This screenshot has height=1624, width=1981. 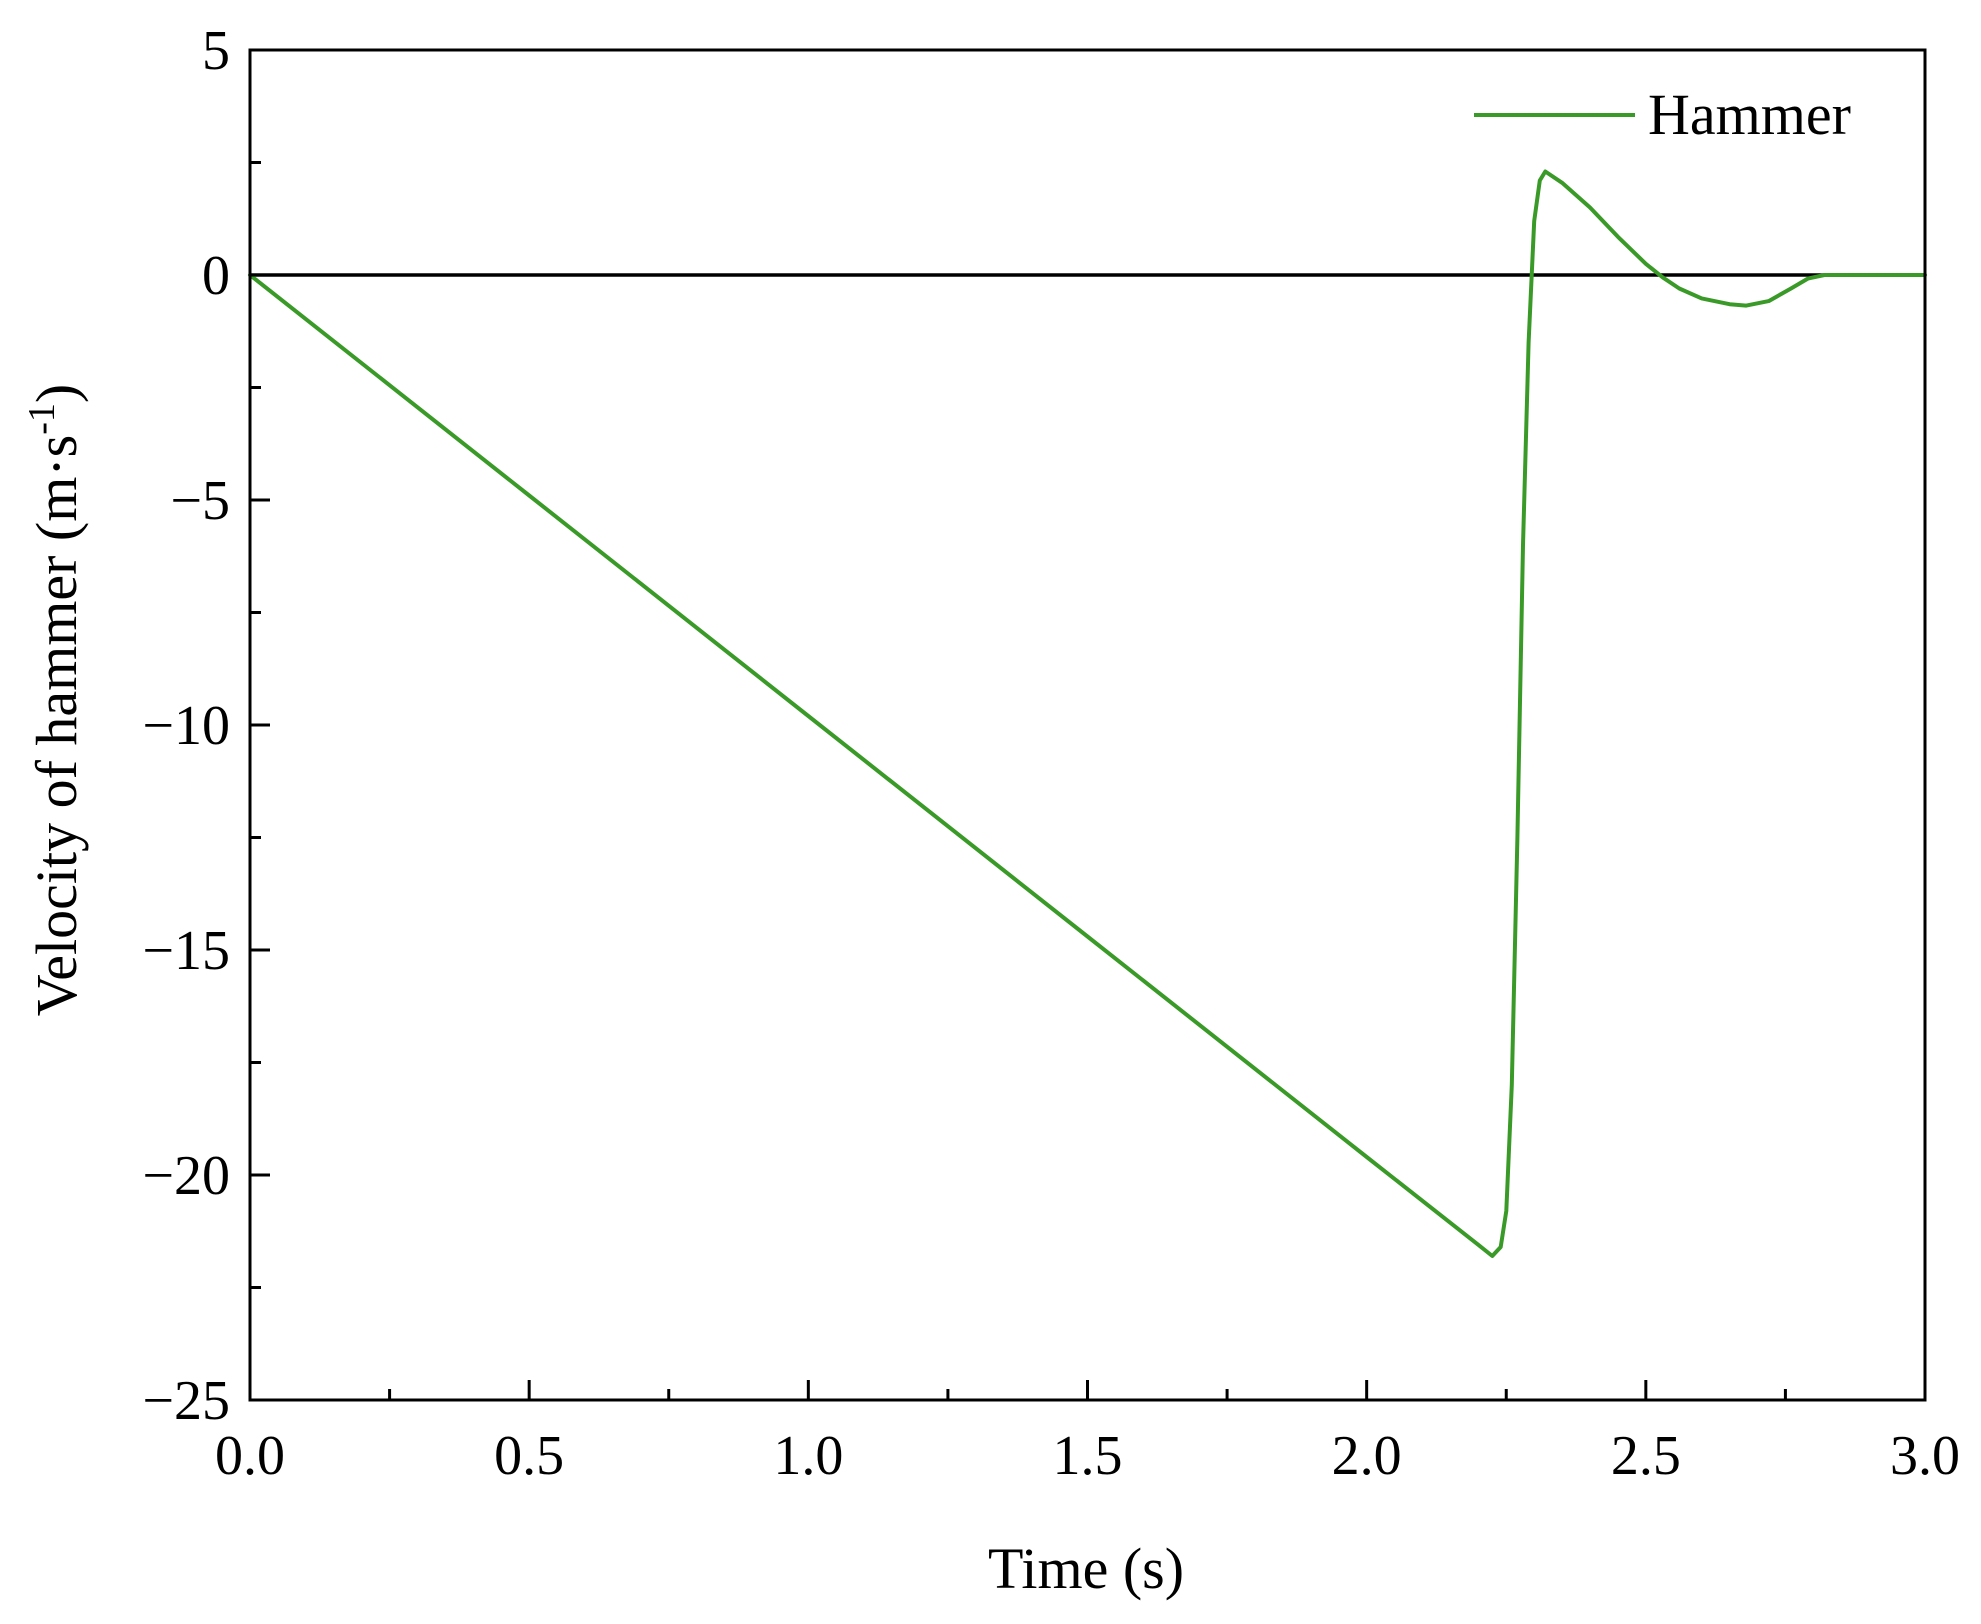 What do you see at coordinates (56, 725) in the screenshot?
I see `y-axis-label-main: Velocity of hammer (m·s` at bounding box center [56, 725].